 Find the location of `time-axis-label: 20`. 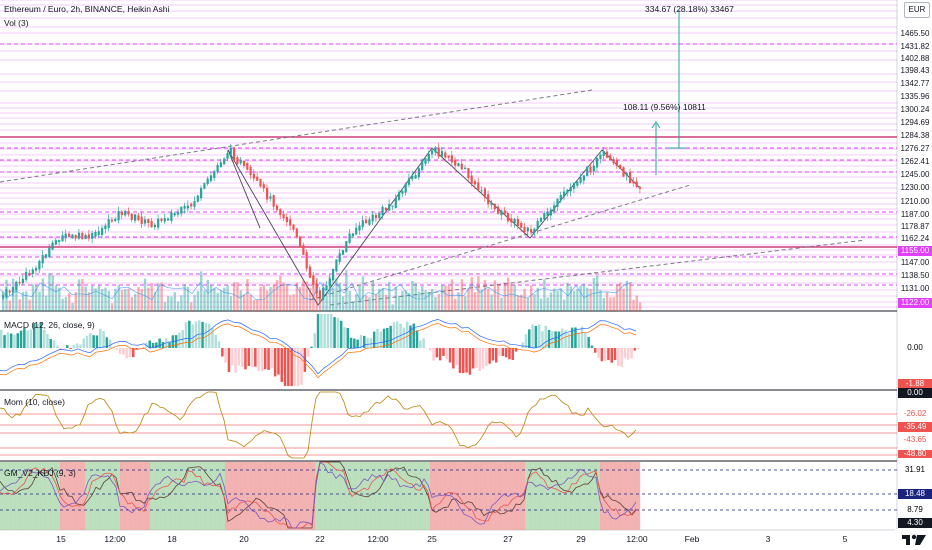

time-axis-label: 20 is located at coordinates (244, 539).